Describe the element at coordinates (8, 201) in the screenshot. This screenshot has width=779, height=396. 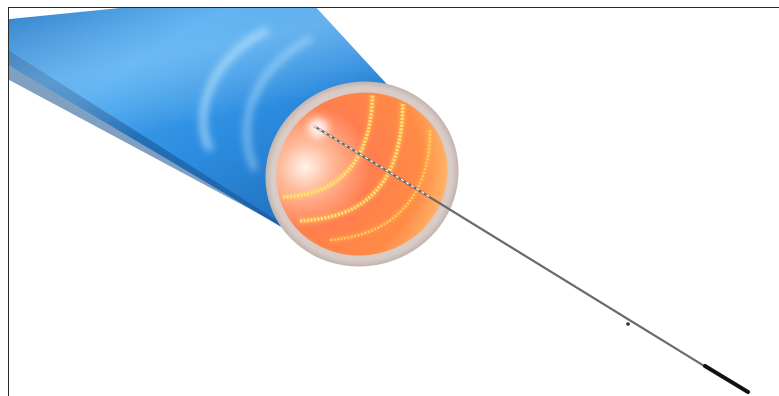
I see `frame-left-border` at that location.